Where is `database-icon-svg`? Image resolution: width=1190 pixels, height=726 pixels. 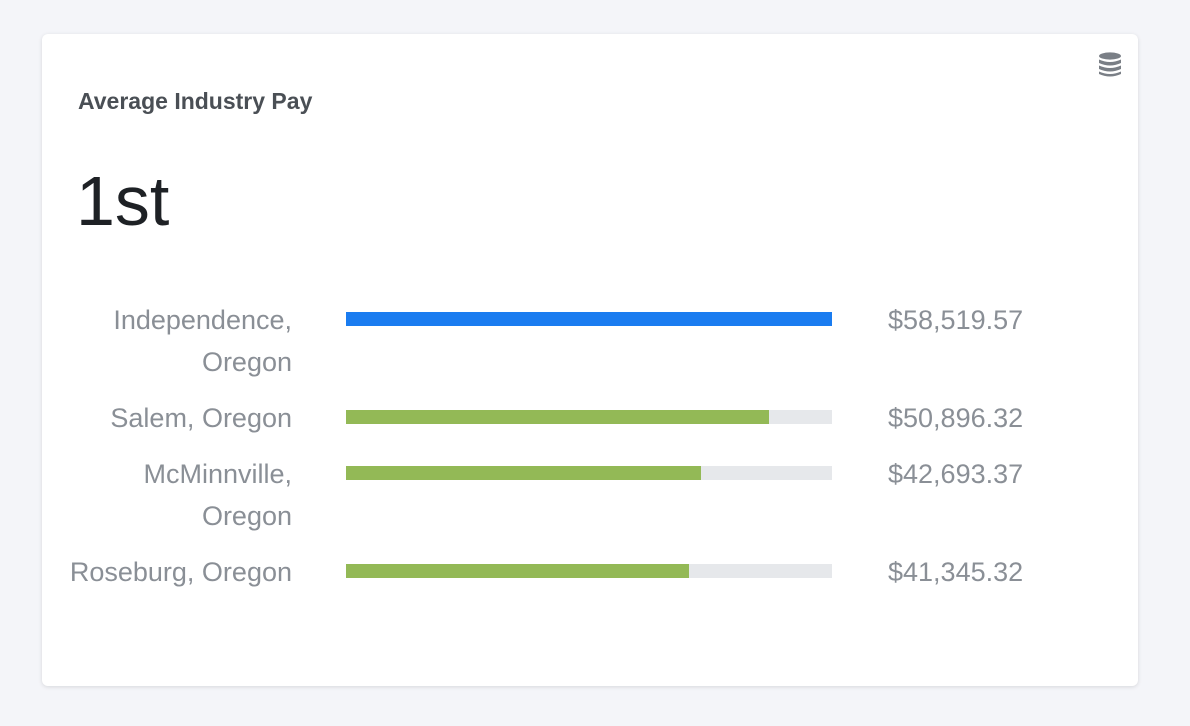 database-icon-svg is located at coordinates (1110, 64).